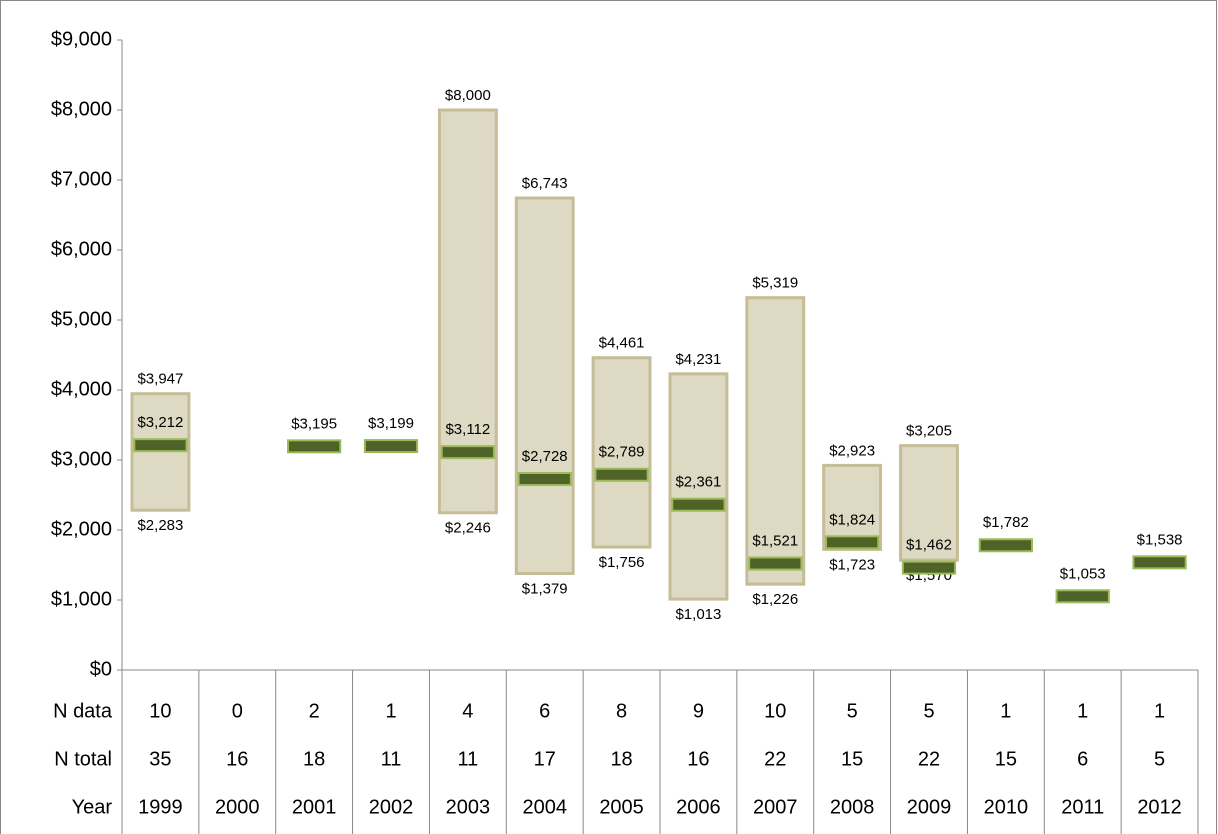  What do you see at coordinates (852, 807) in the screenshot?
I see `x-tick-label: 2008` at bounding box center [852, 807].